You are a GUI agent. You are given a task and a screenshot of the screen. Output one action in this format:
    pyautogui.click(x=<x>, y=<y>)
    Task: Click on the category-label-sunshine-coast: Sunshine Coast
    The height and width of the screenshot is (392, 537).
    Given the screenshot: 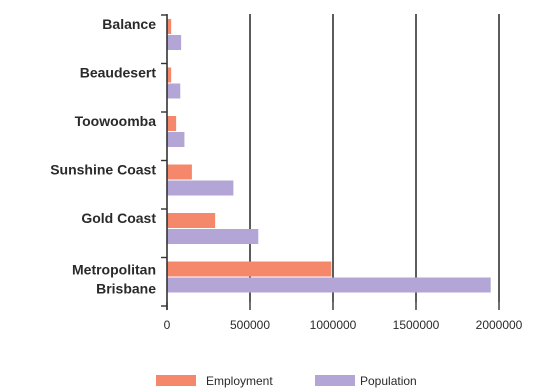 What is the action you would take?
    pyautogui.click(x=103, y=170)
    